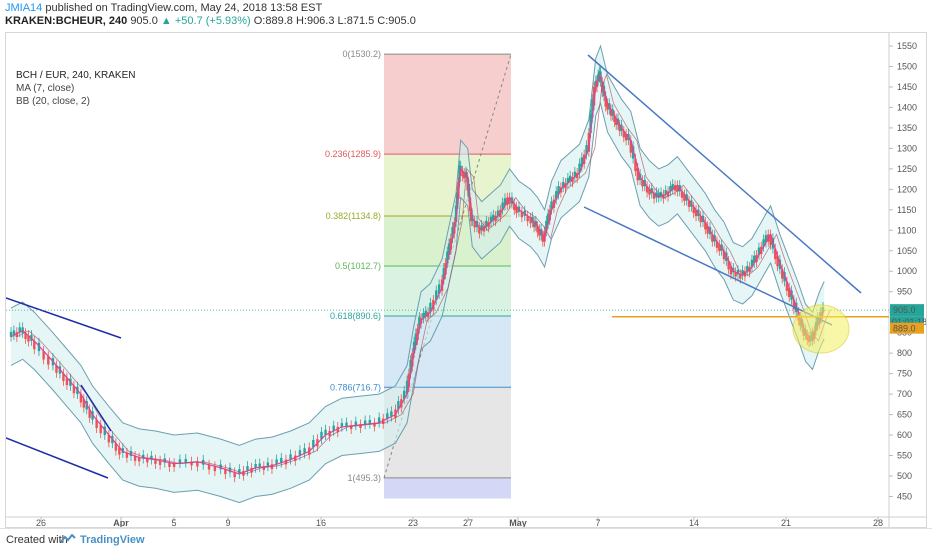 The width and height of the screenshot is (932, 551). Describe the element at coordinates (907, 271) in the screenshot. I see `price-tick-label: 1000` at that location.